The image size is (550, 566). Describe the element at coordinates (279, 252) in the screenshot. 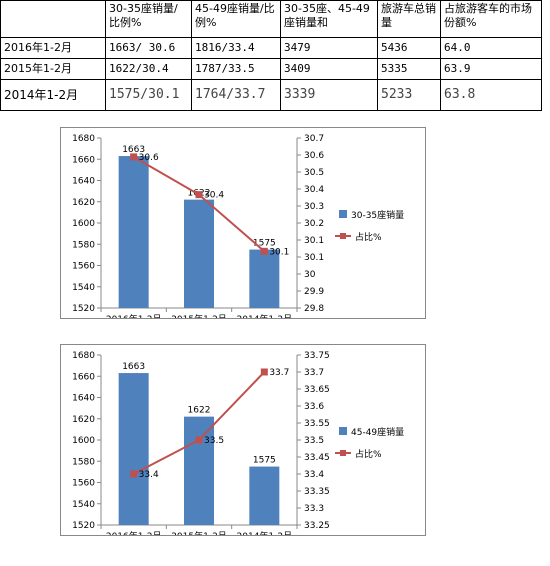

I see `line-label: 30.1` at that location.